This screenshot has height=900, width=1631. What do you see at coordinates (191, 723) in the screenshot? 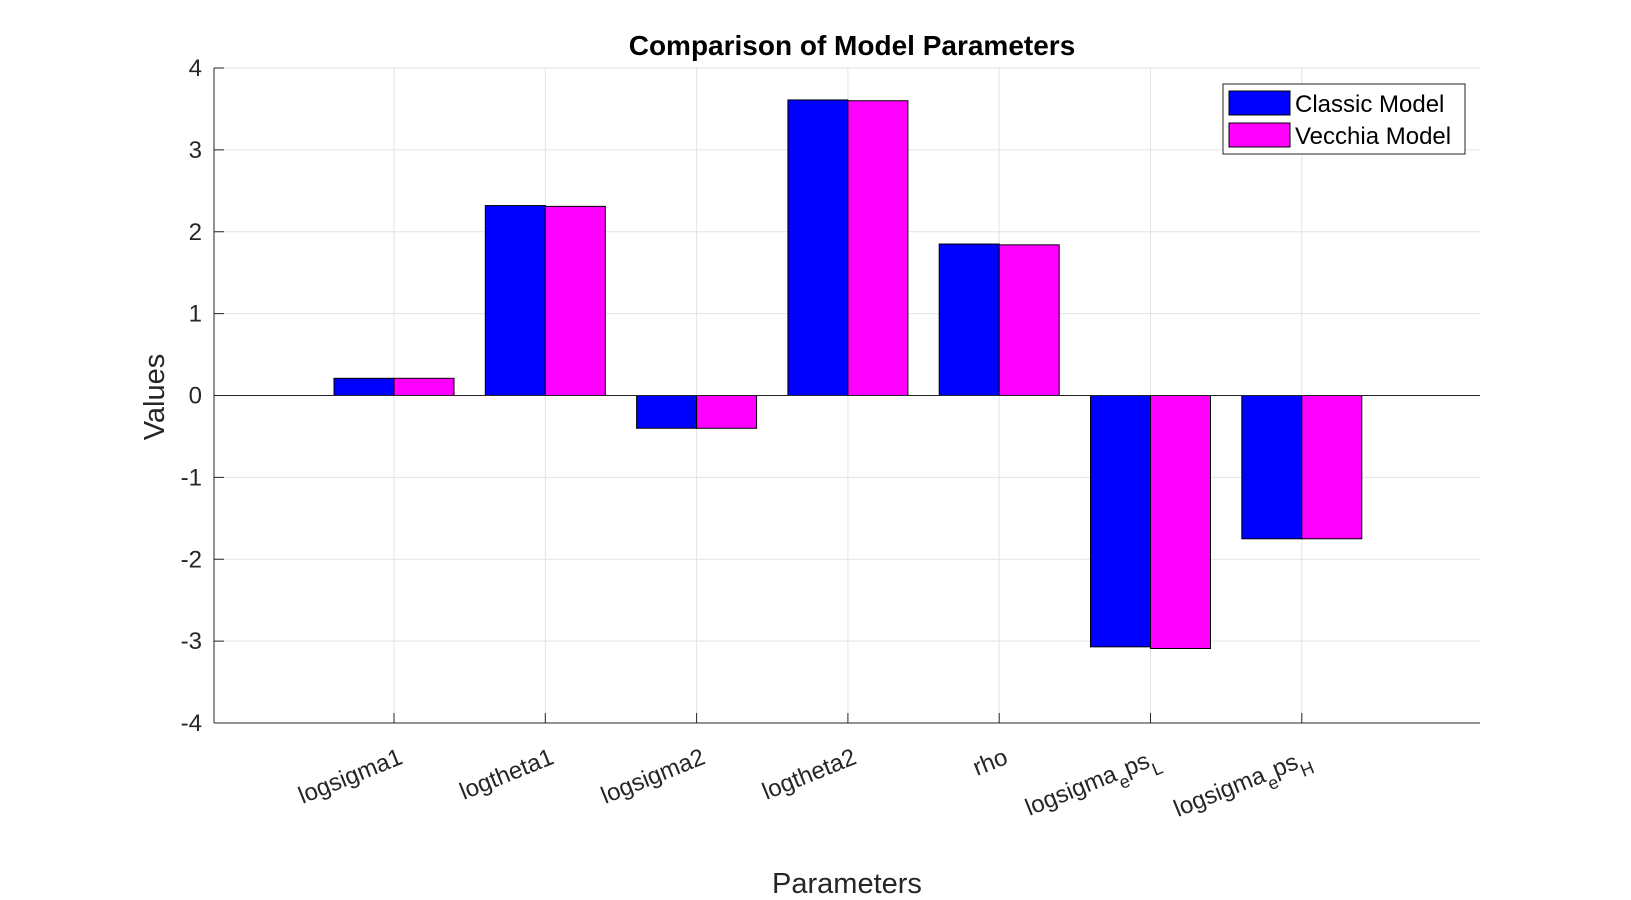
I see `y-tick-label: -4` at bounding box center [191, 723].